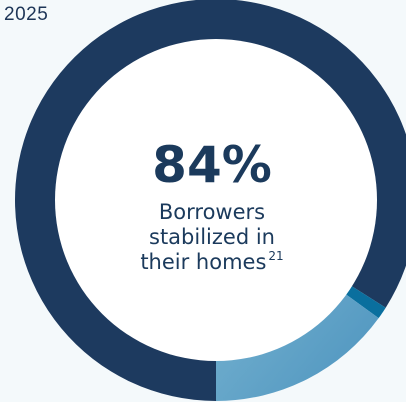  Describe the element at coordinates (203, 262) in the screenshot. I see `center-label-line-3-text: their homes` at that location.